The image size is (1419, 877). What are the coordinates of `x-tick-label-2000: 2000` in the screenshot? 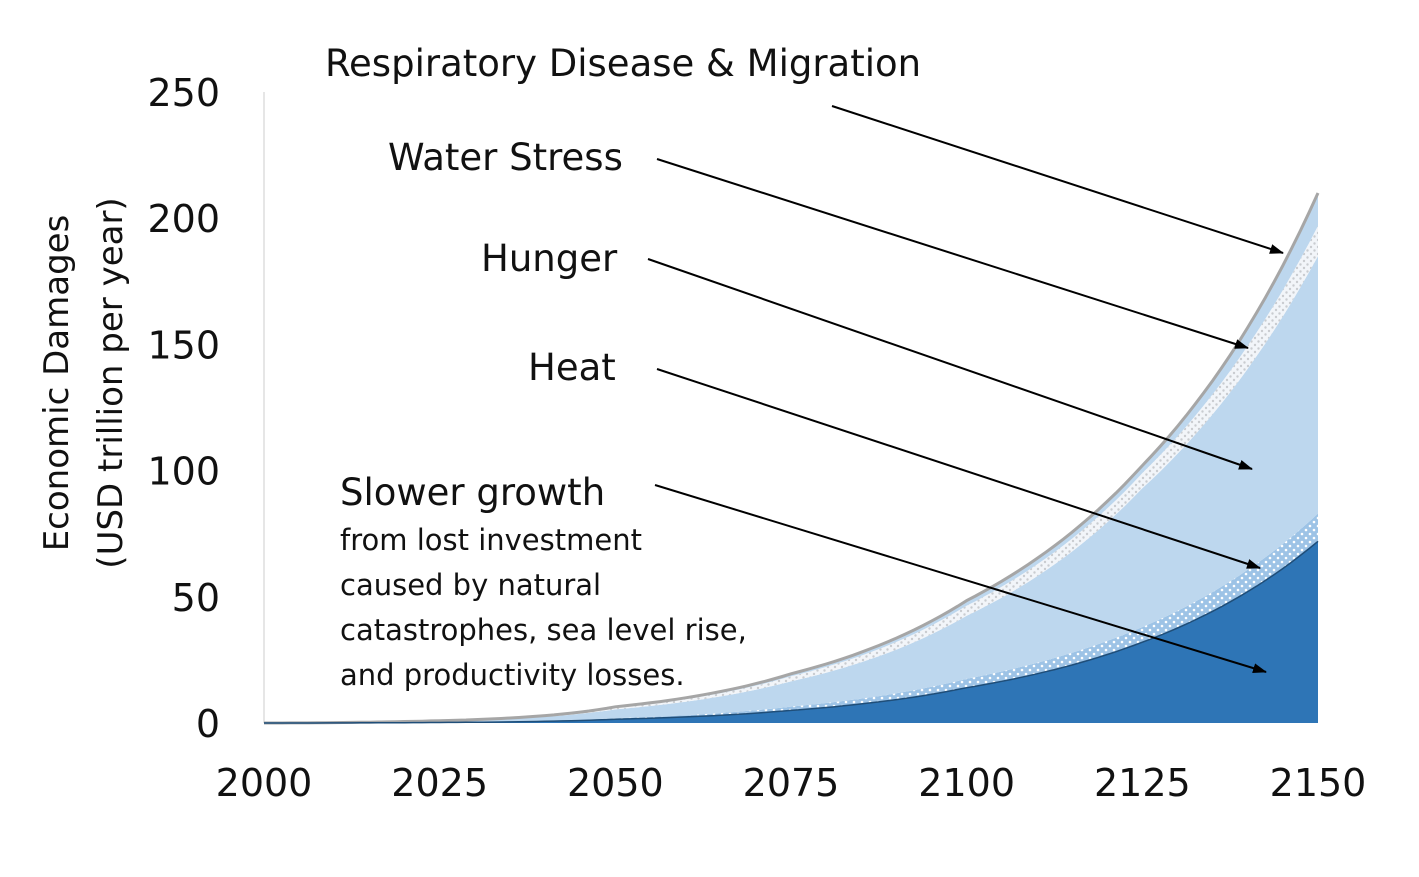 It's located at (264, 783).